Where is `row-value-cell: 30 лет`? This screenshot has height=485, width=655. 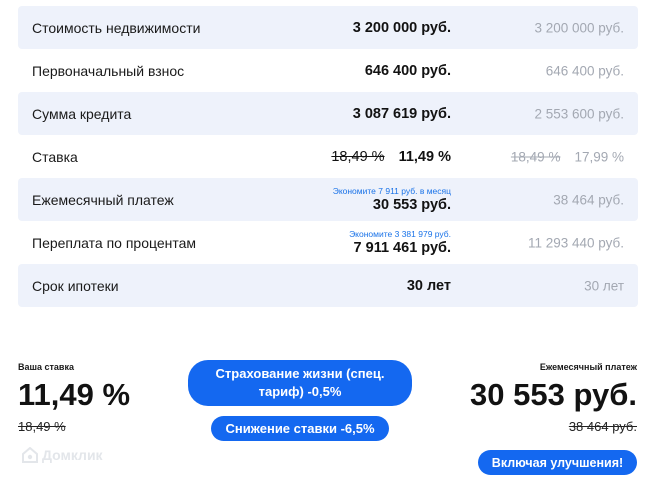
row-value-cell: 30 лет is located at coordinates (429, 285).